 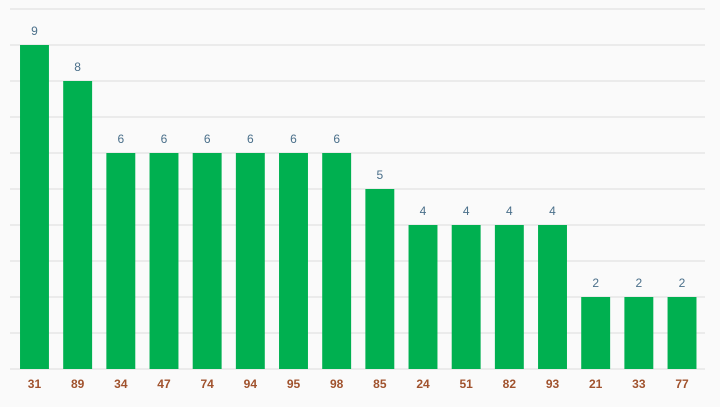 I want to click on value-label: 8, so click(x=77, y=67).